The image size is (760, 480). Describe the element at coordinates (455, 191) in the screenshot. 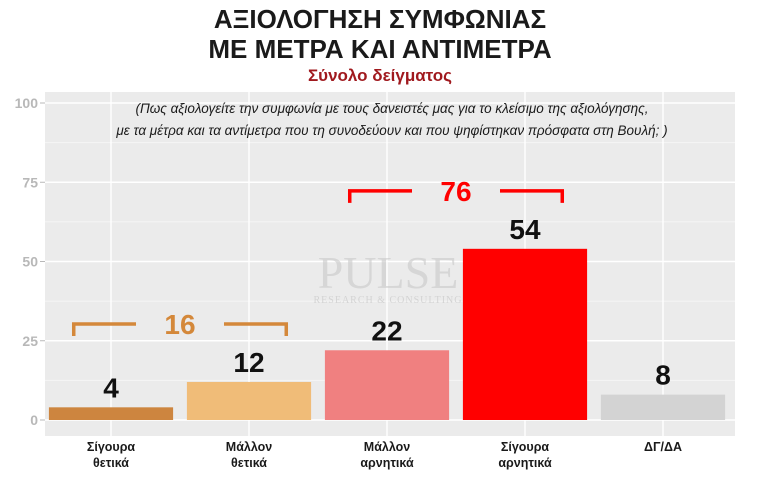

I see `group-total-label: 76` at that location.